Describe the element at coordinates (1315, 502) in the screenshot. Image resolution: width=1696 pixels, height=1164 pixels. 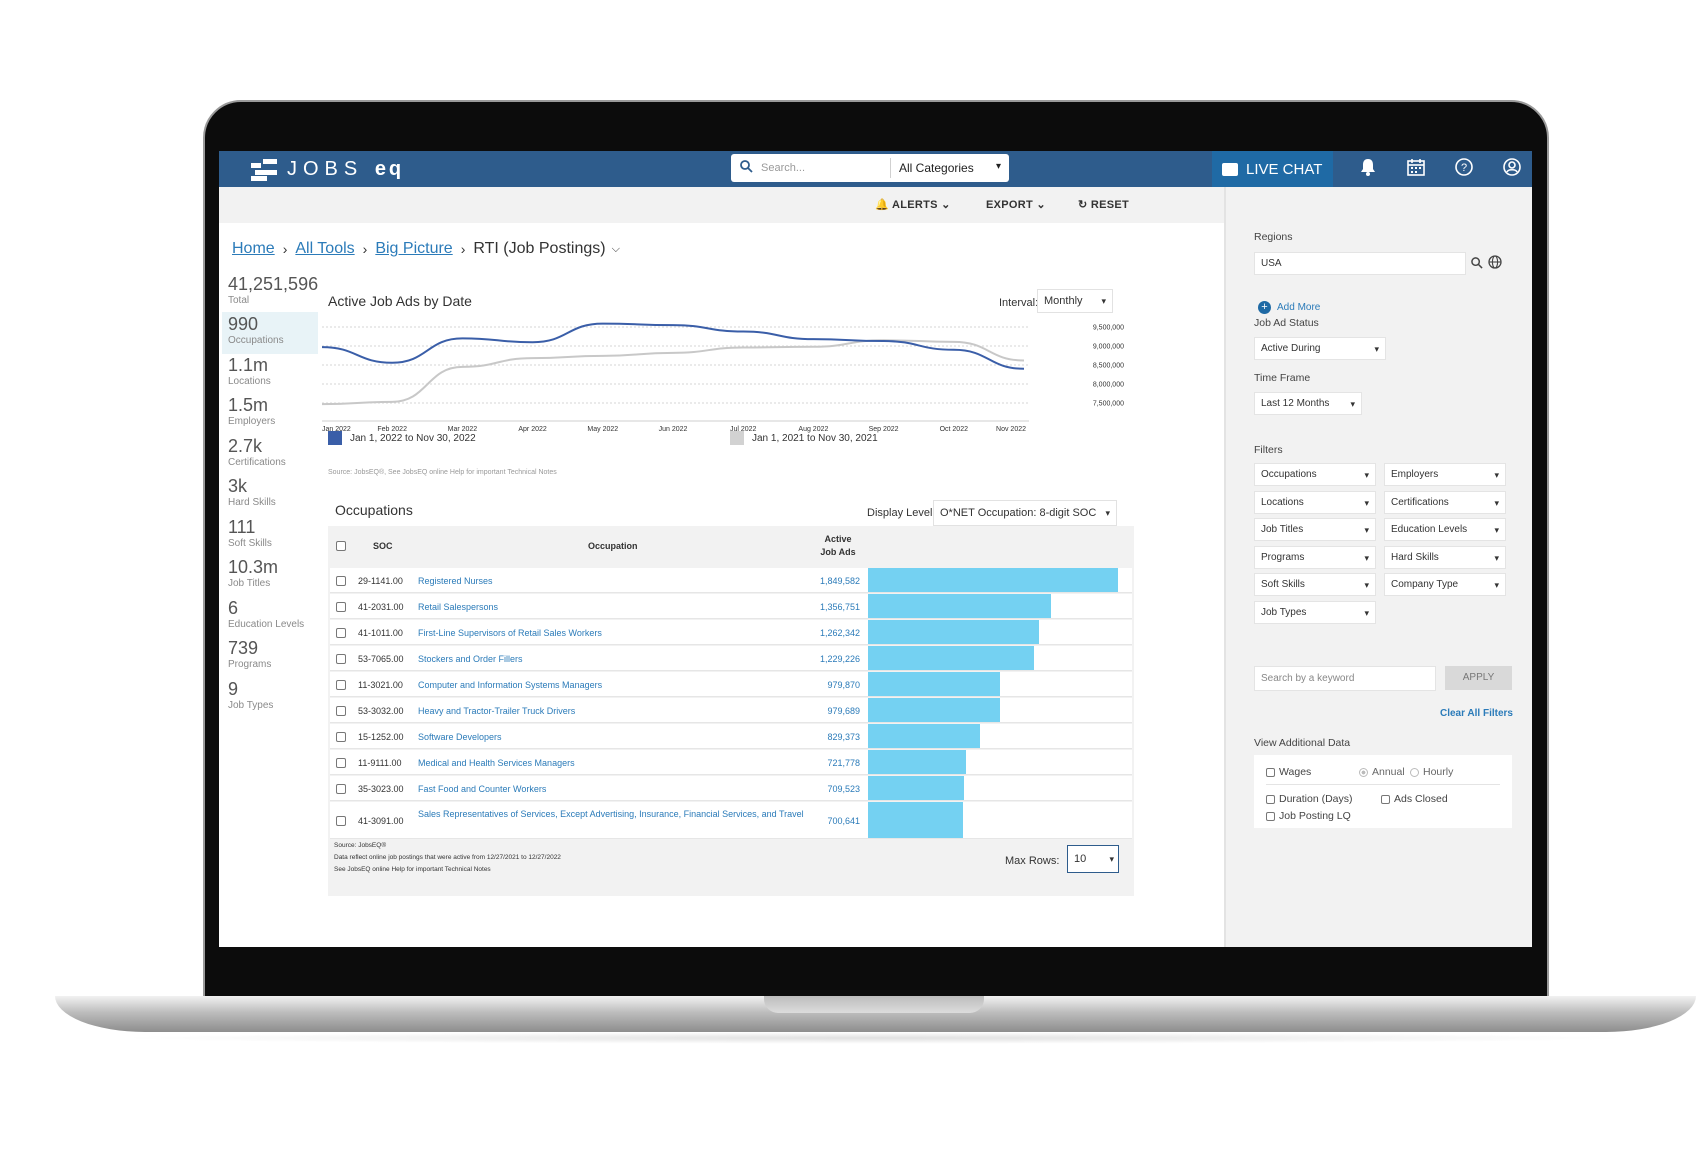
I see `filter-locations: Locations` at that location.